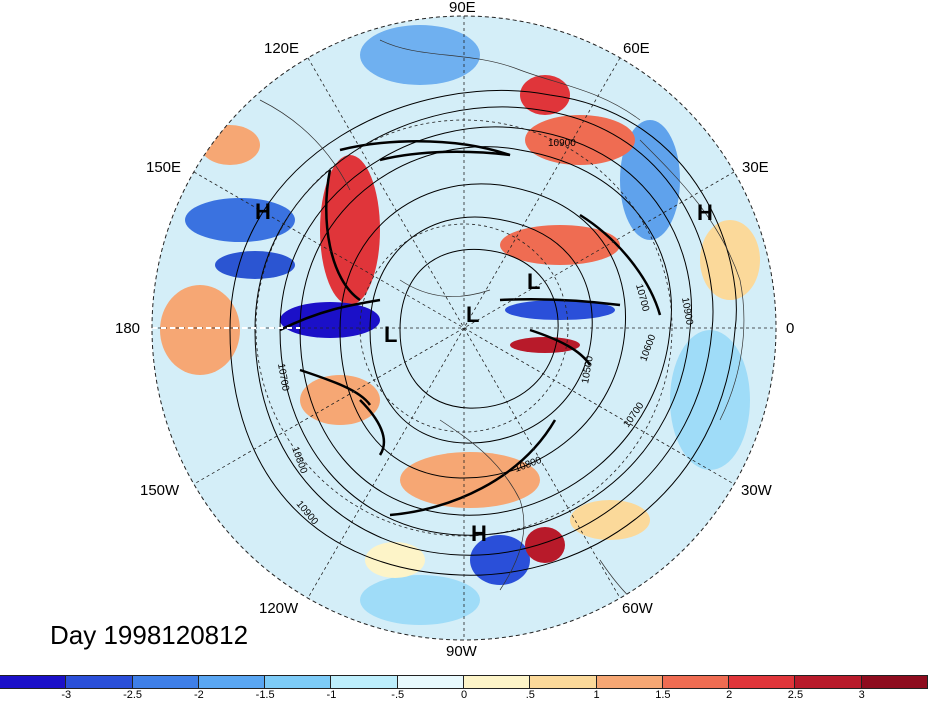 The image size is (928, 702). What do you see at coordinates (461, 651) in the screenshot?
I see `lon-label-90w: 90W` at bounding box center [461, 651].